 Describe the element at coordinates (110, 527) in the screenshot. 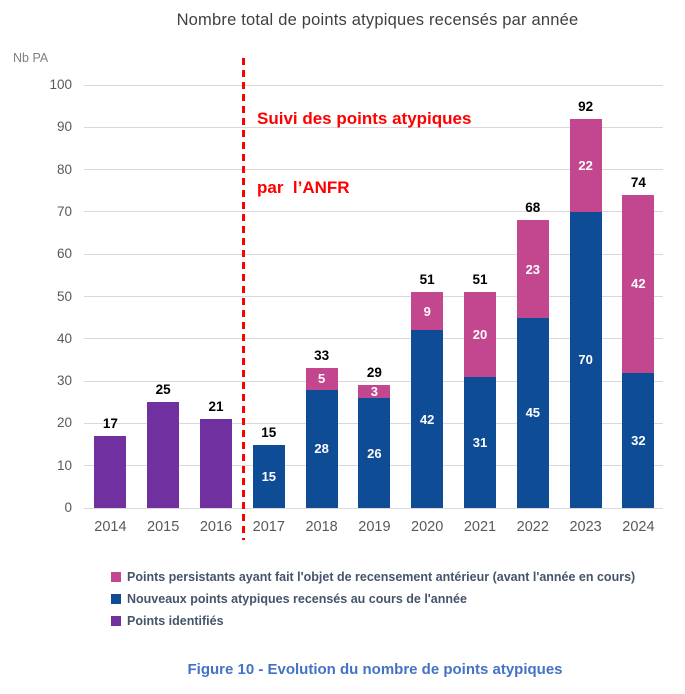

I see `x-tick-label: 2014` at that location.